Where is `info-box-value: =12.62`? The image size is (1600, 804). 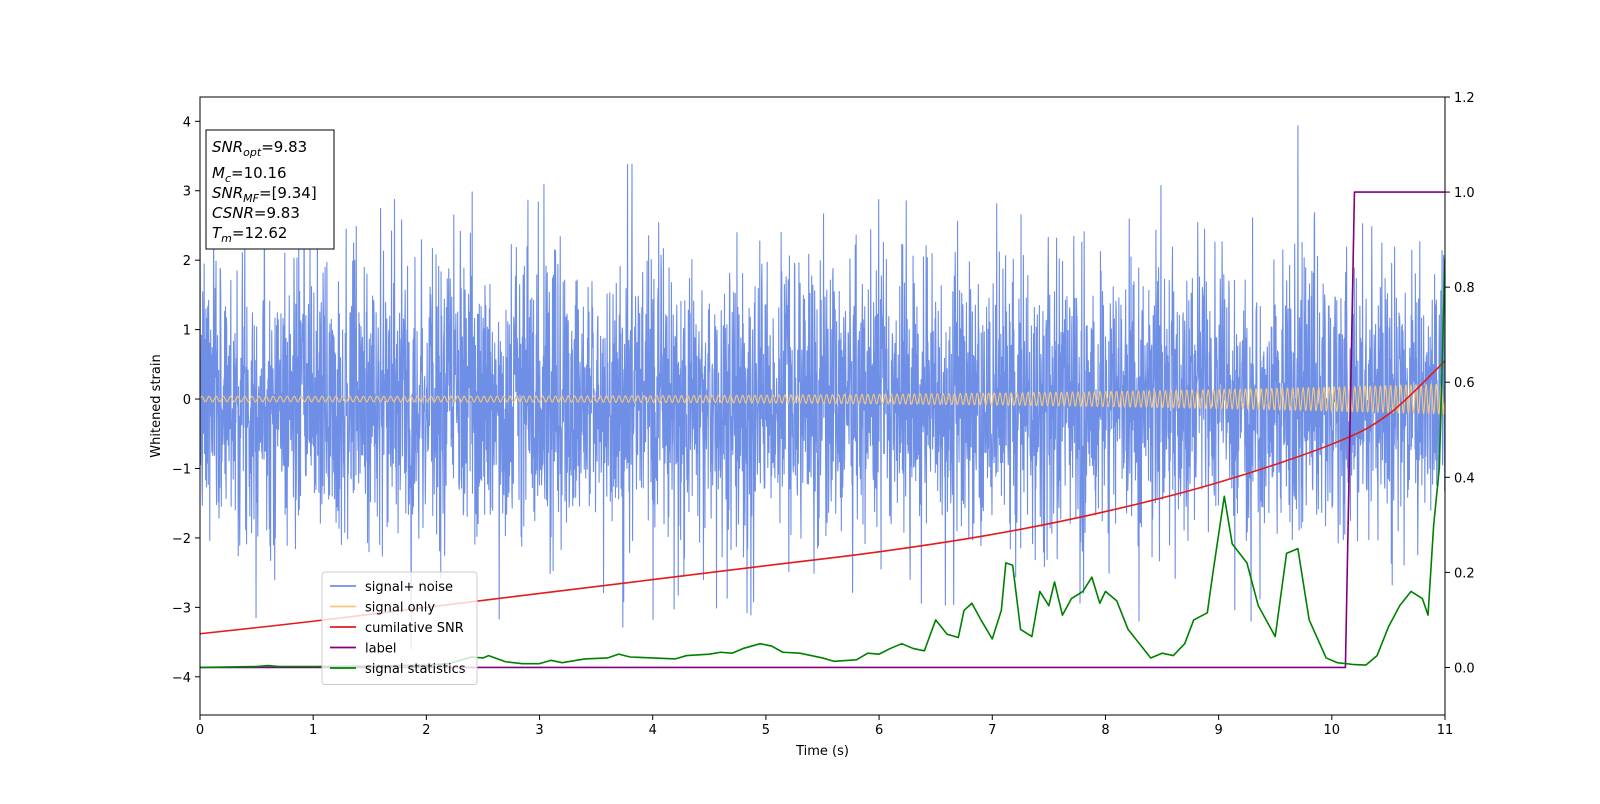
info-box-value: =12.62 is located at coordinates (260, 233).